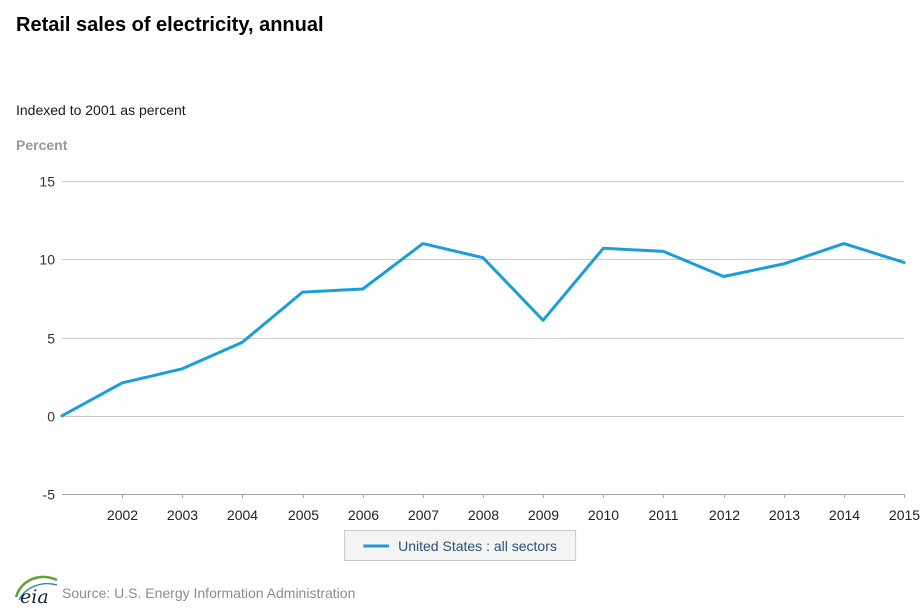  Describe the element at coordinates (51, 417) in the screenshot. I see `y-tick-label: 0` at that location.